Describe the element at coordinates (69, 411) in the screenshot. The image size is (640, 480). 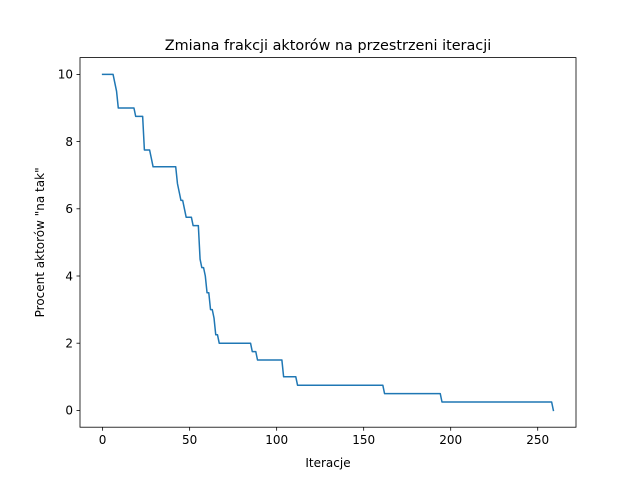
I see `y-tick-label: 0` at that location.